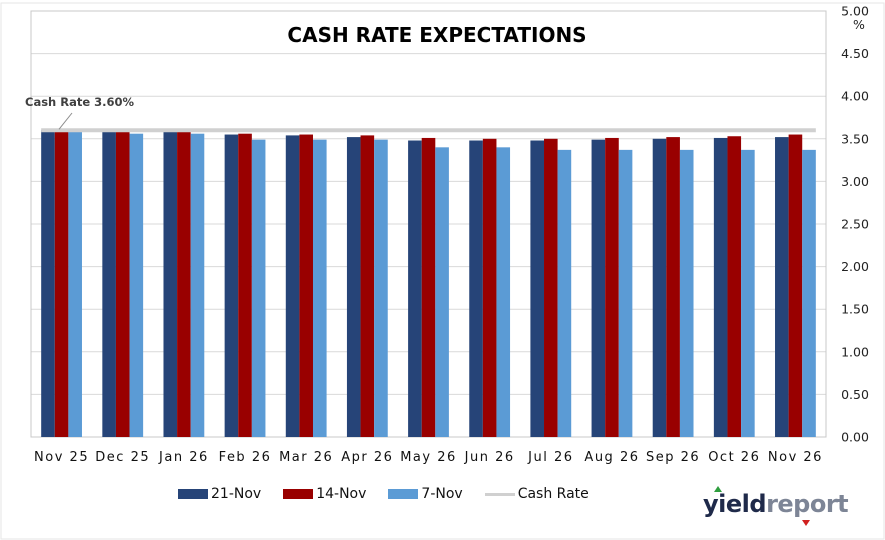 The image size is (885, 540). What do you see at coordinates (236, 494) in the screenshot?
I see `legend-label-21-nov: 21-Nov` at bounding box center [236, 494].